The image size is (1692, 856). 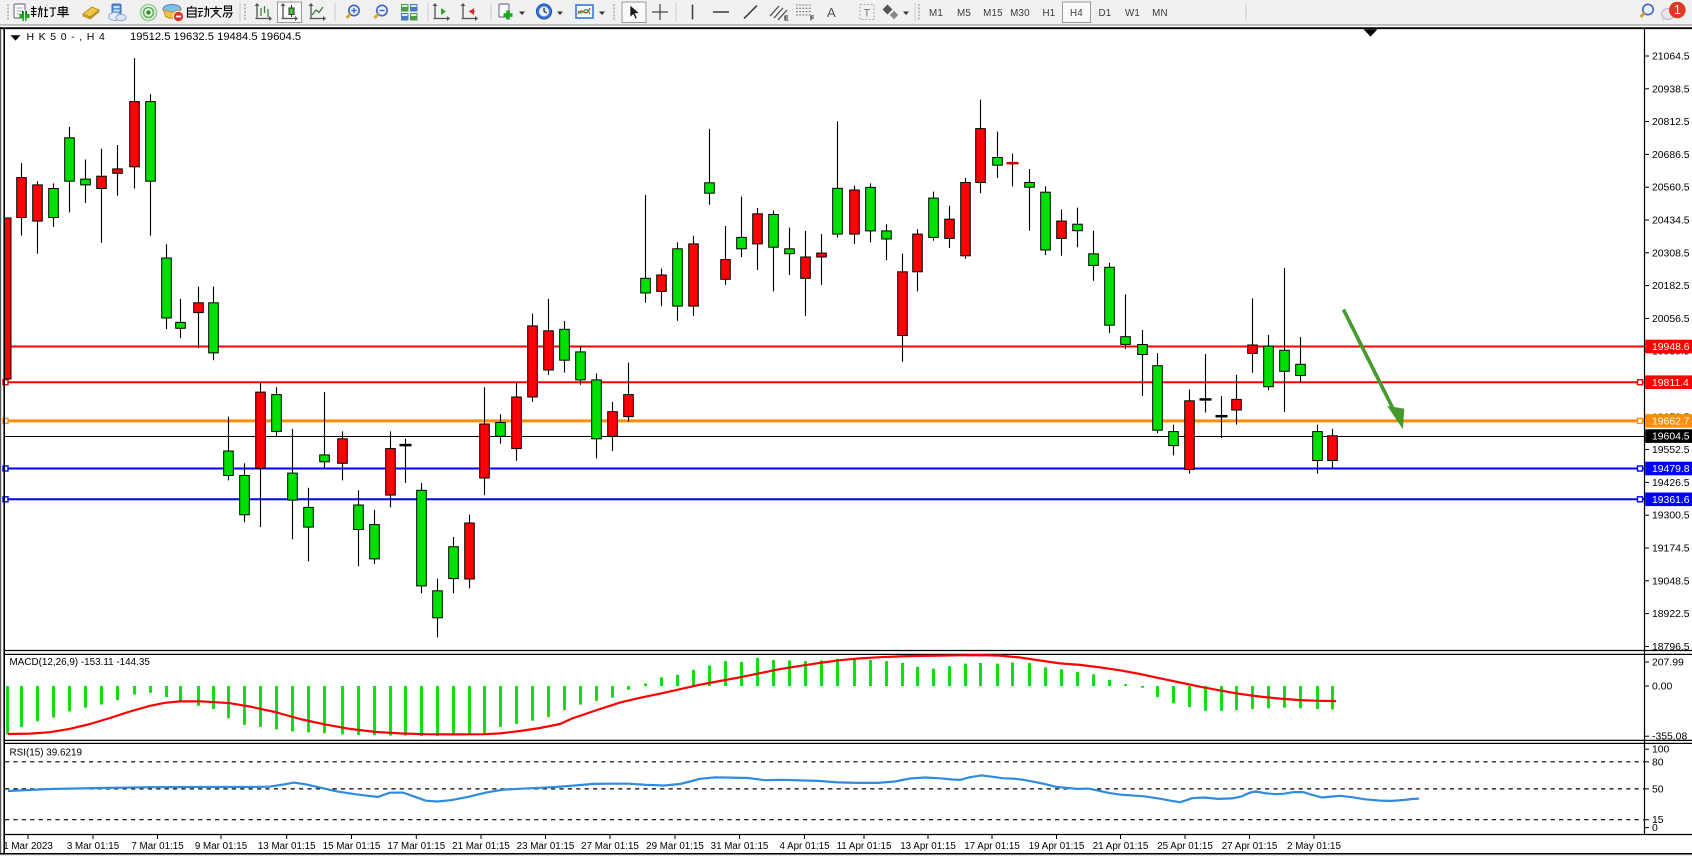 What do you see at coordinates (1658, 789) in the screenshot?
I see `svg-text: 50` at bounding box center [1658, 789].